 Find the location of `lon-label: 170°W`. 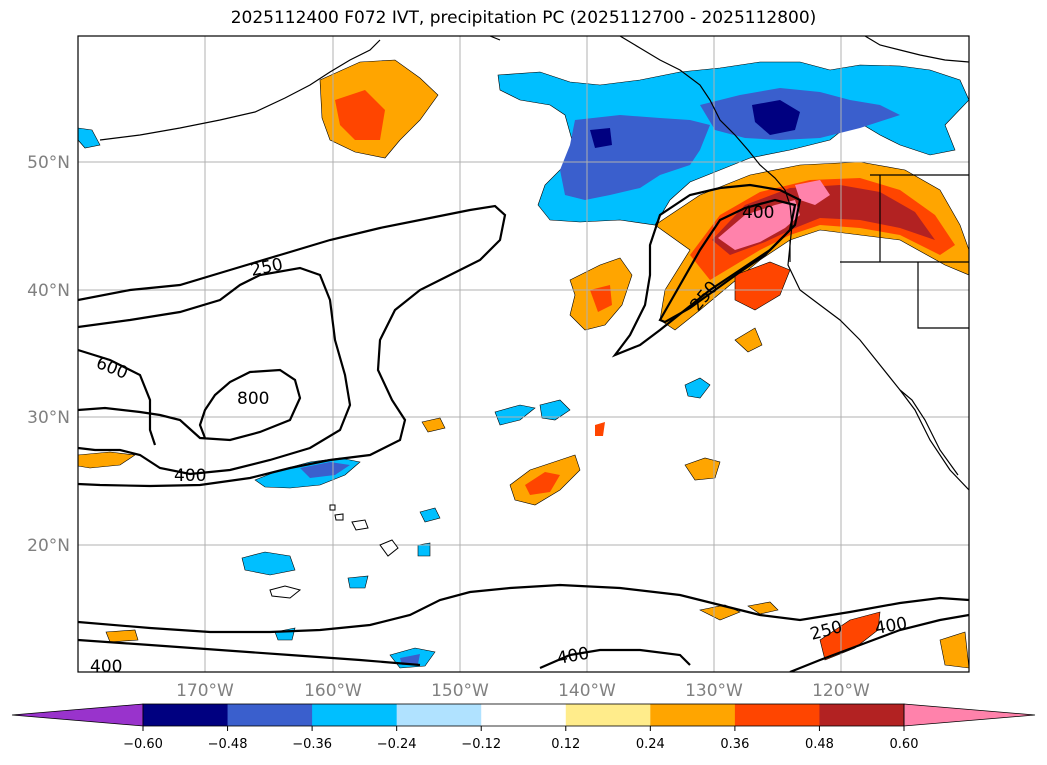

lon-label: 170°W is located at coordinates (205, 691).